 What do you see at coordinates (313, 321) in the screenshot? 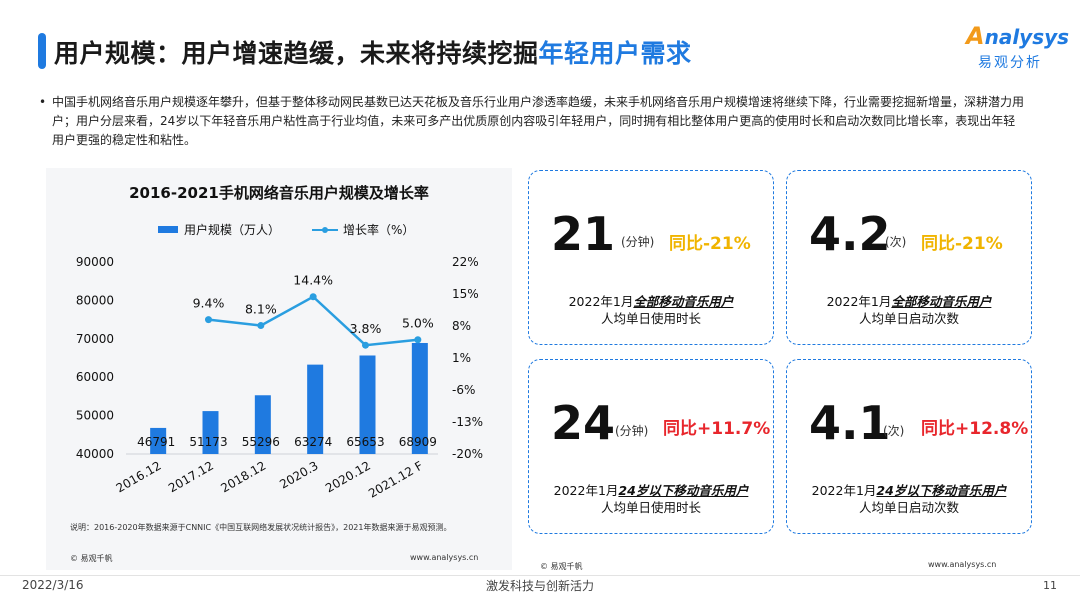
I see `growth-line` at bounding box center [313, 321].